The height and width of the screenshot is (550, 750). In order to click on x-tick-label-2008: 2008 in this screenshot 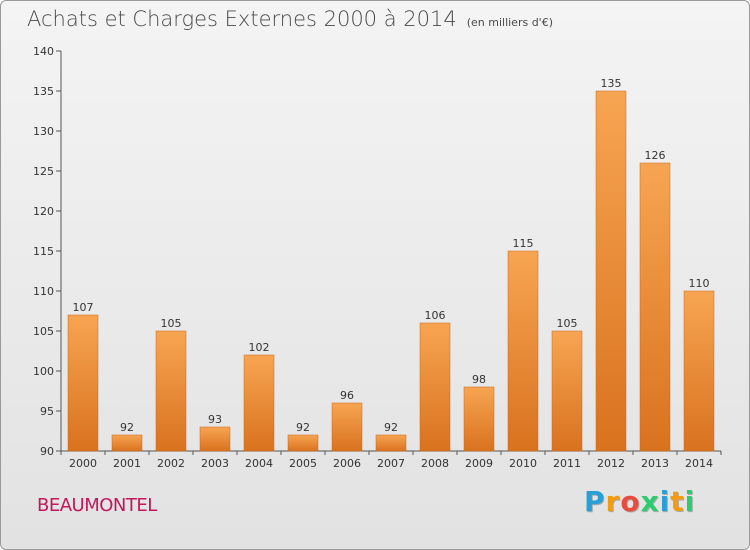, I will do `click(435, 463)`.